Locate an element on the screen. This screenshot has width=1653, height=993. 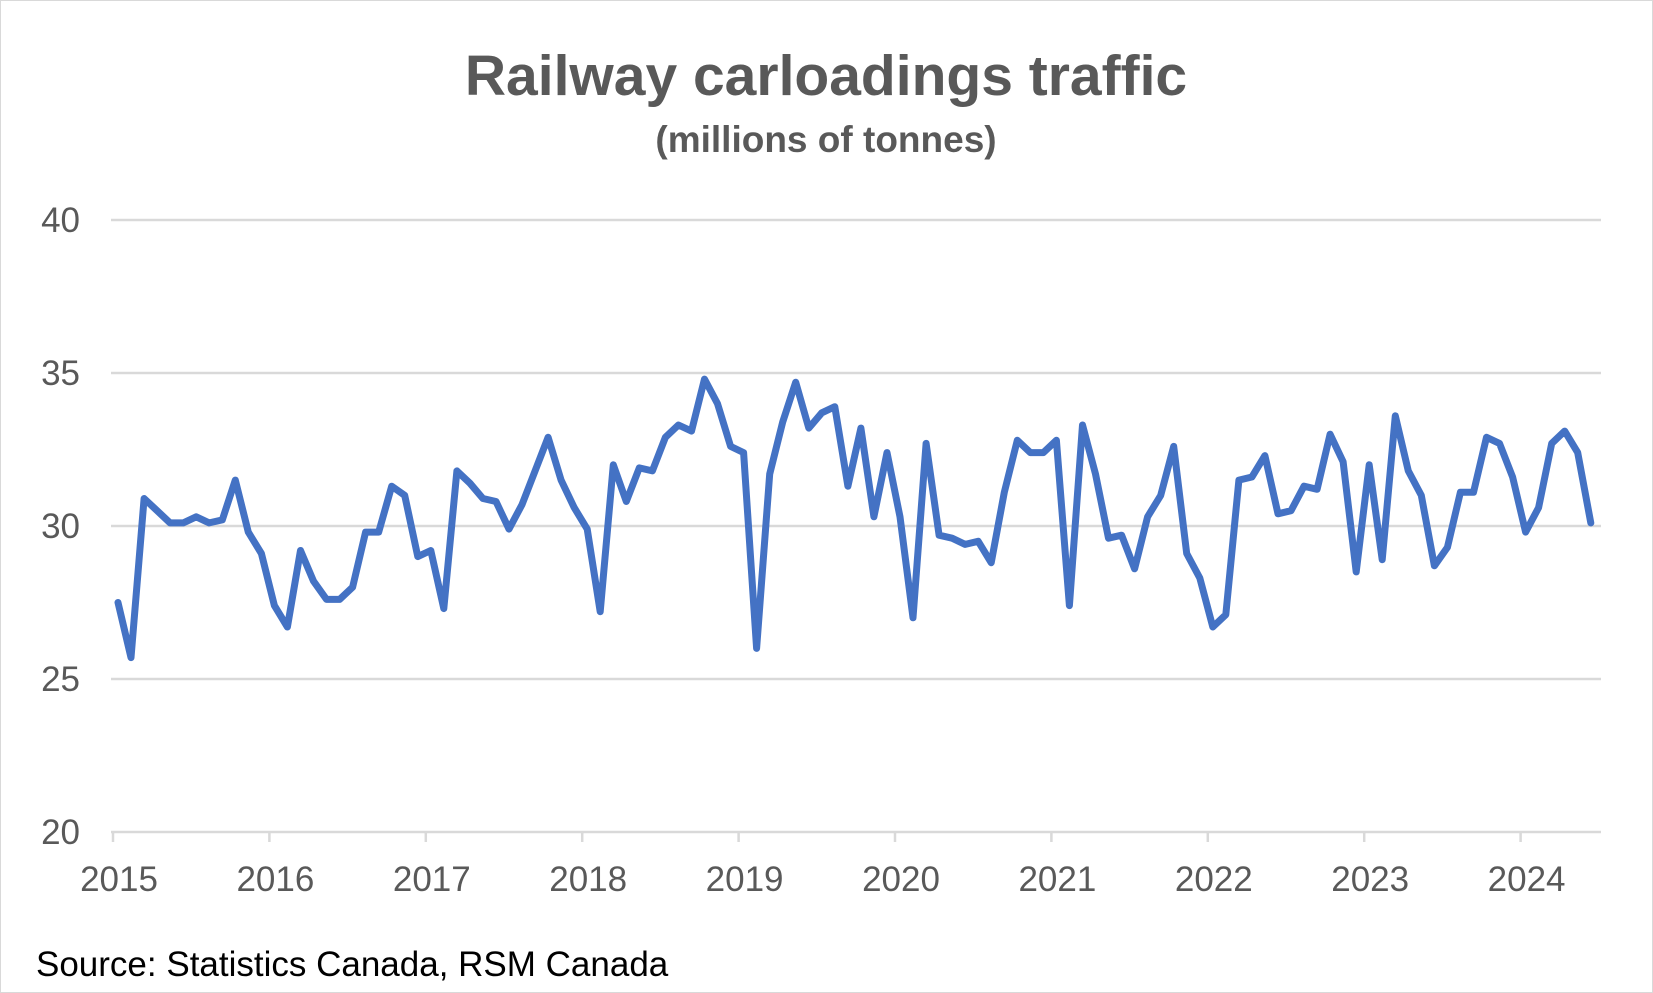
y-tick-label: 25 is located at coordinates (60, 679).